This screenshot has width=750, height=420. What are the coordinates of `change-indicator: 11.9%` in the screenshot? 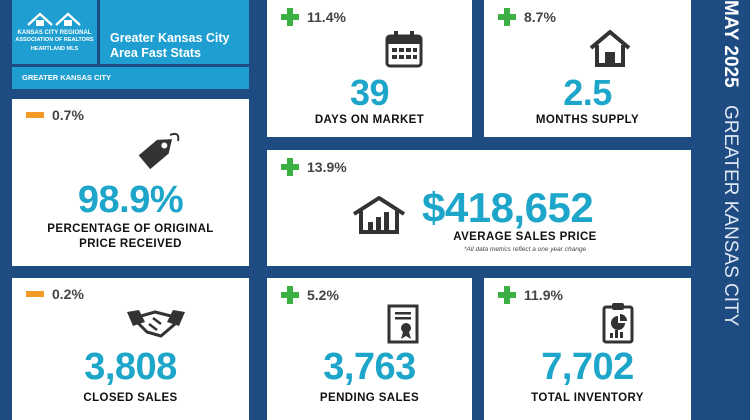 It's located at (530, 295).